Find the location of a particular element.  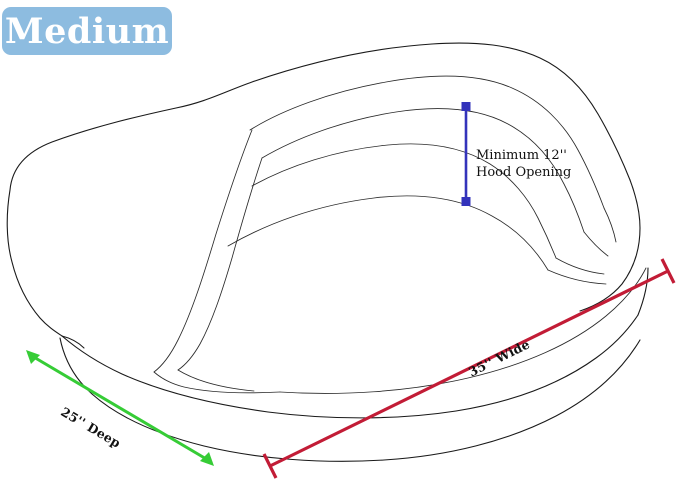

fold-line-left-b is located at coordinates (220, 264).